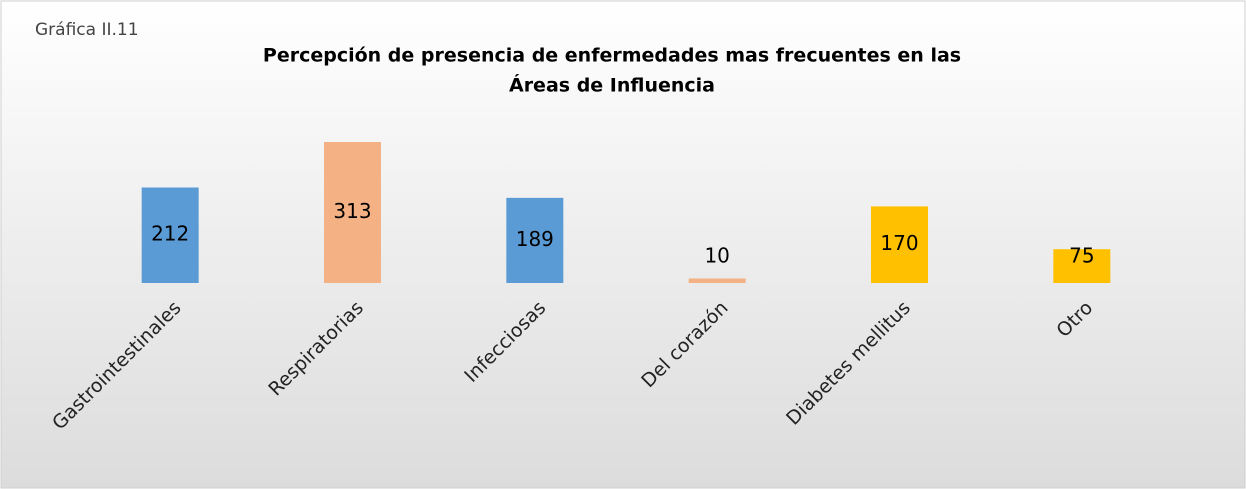 The image size is (1246, 489). I want to click on data-label: 212, so click(170, 234).